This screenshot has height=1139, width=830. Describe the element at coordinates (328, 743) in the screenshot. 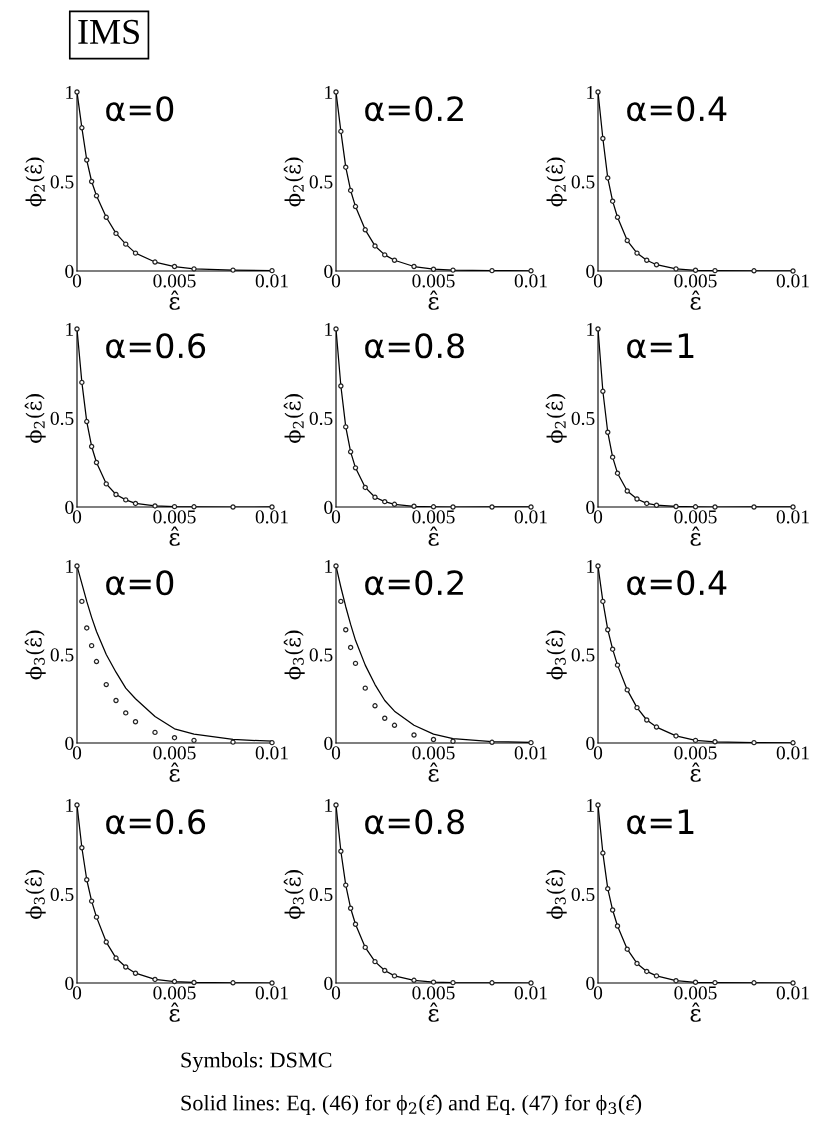

I see `y-tick-label: 0` at that location.